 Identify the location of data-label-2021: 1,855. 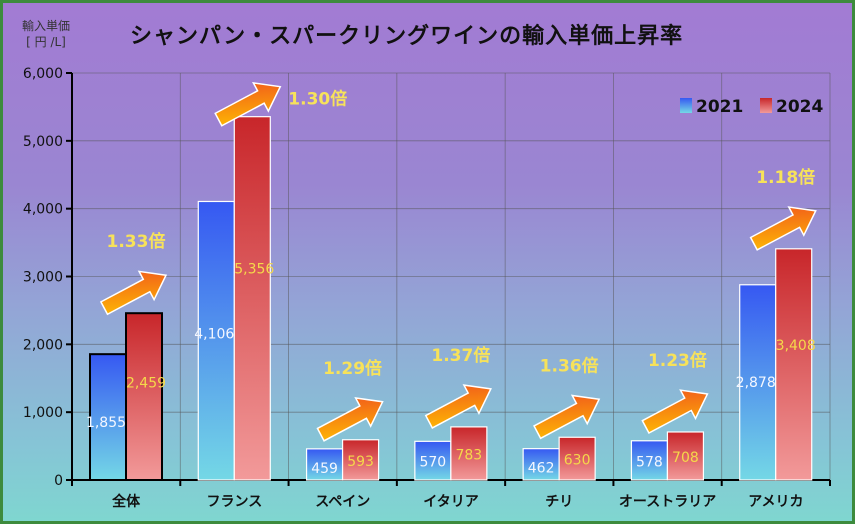
(106, 423).